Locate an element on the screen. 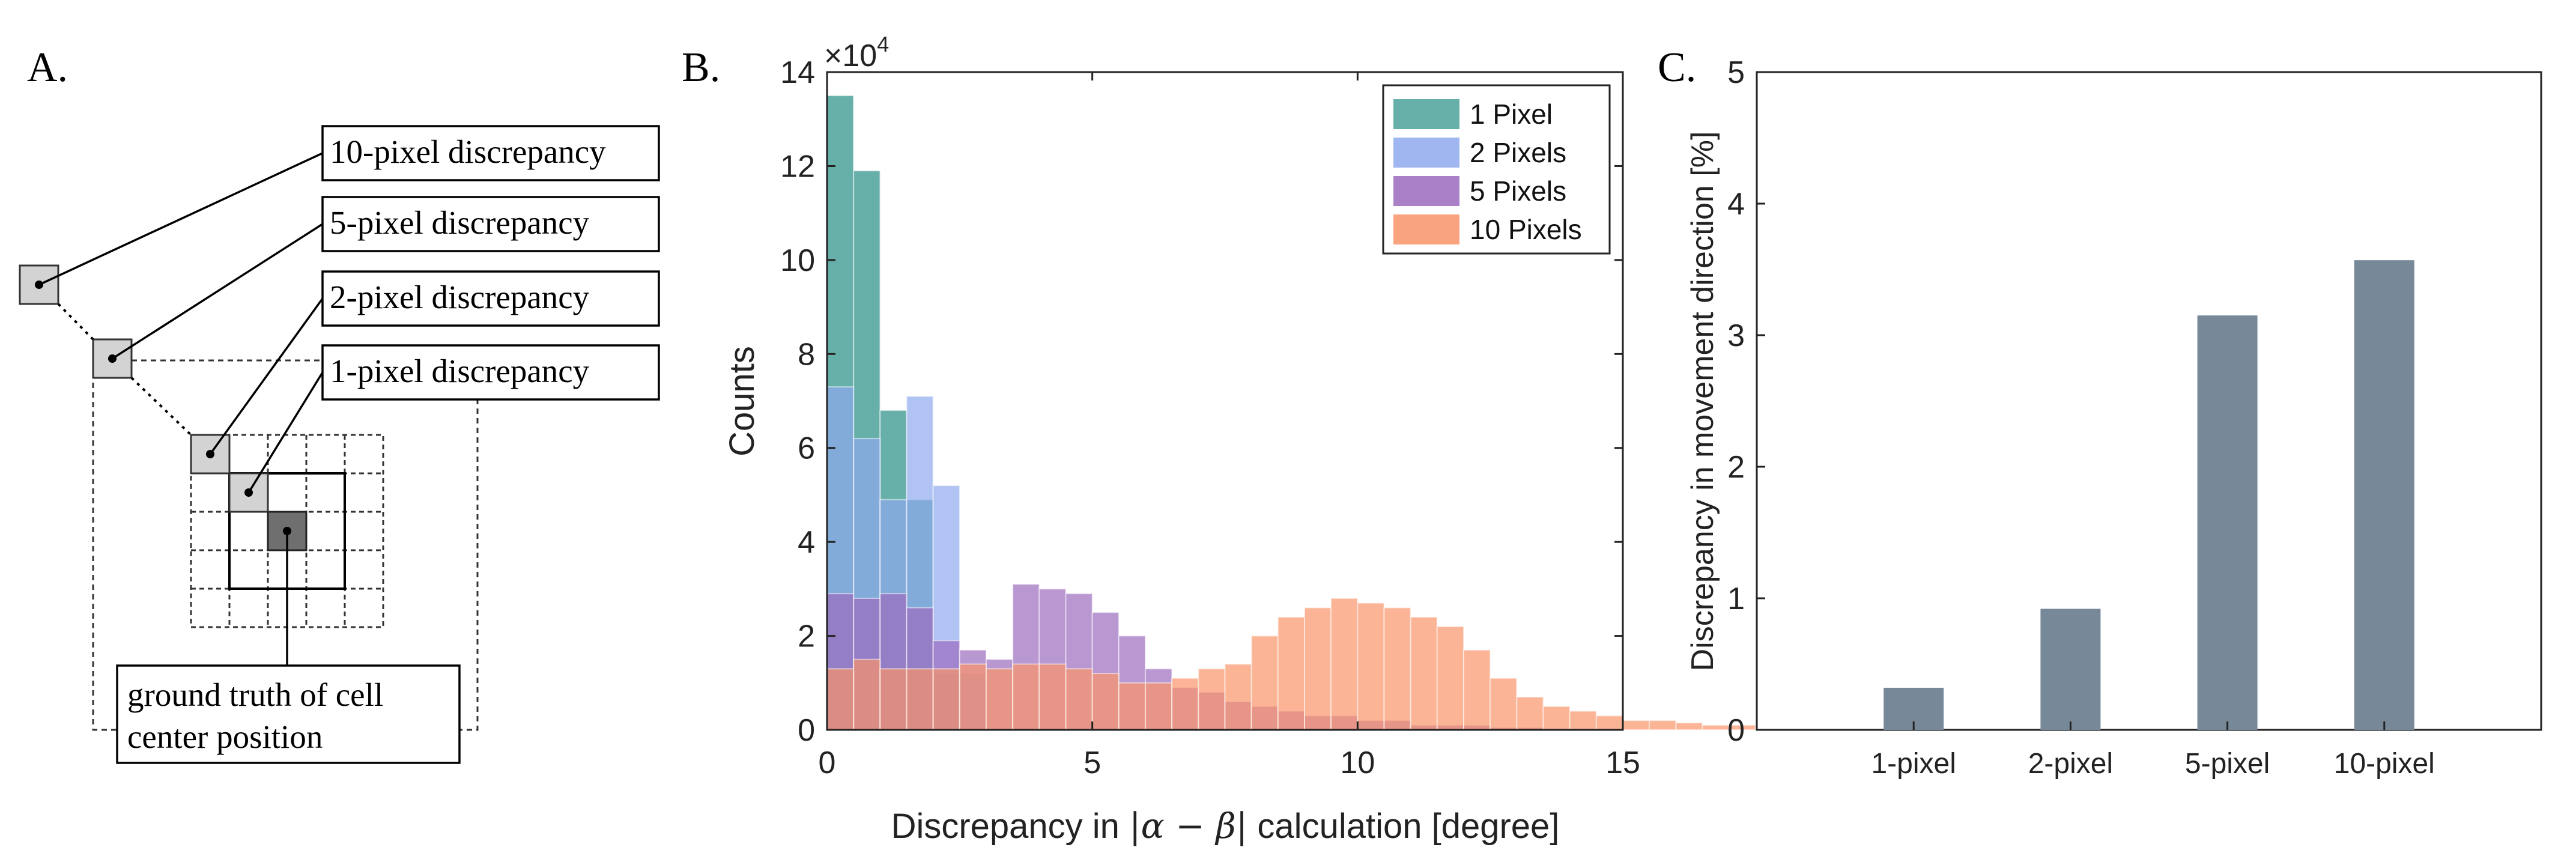  bar-chart-x-ticks: 1-pixel 2-pixel 5-pixel 10-pixel is located at coordinates (2153, 750).